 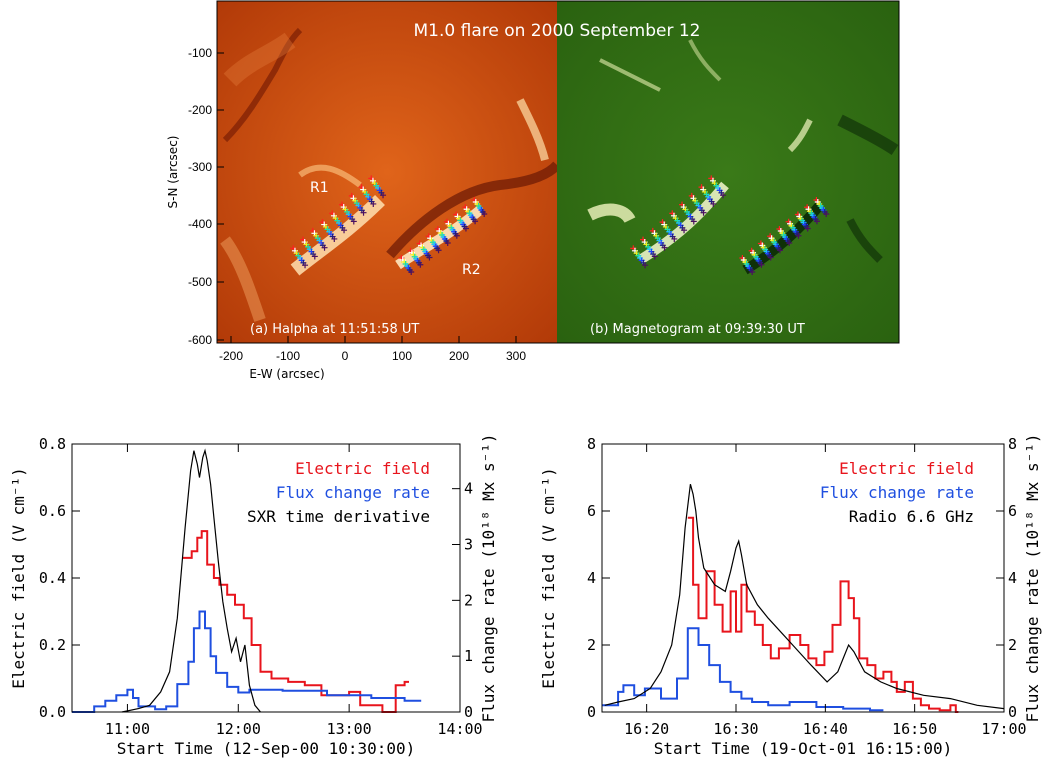 I want to click on series-line-radio-6-6-ghz, so click(x=804, y=597).